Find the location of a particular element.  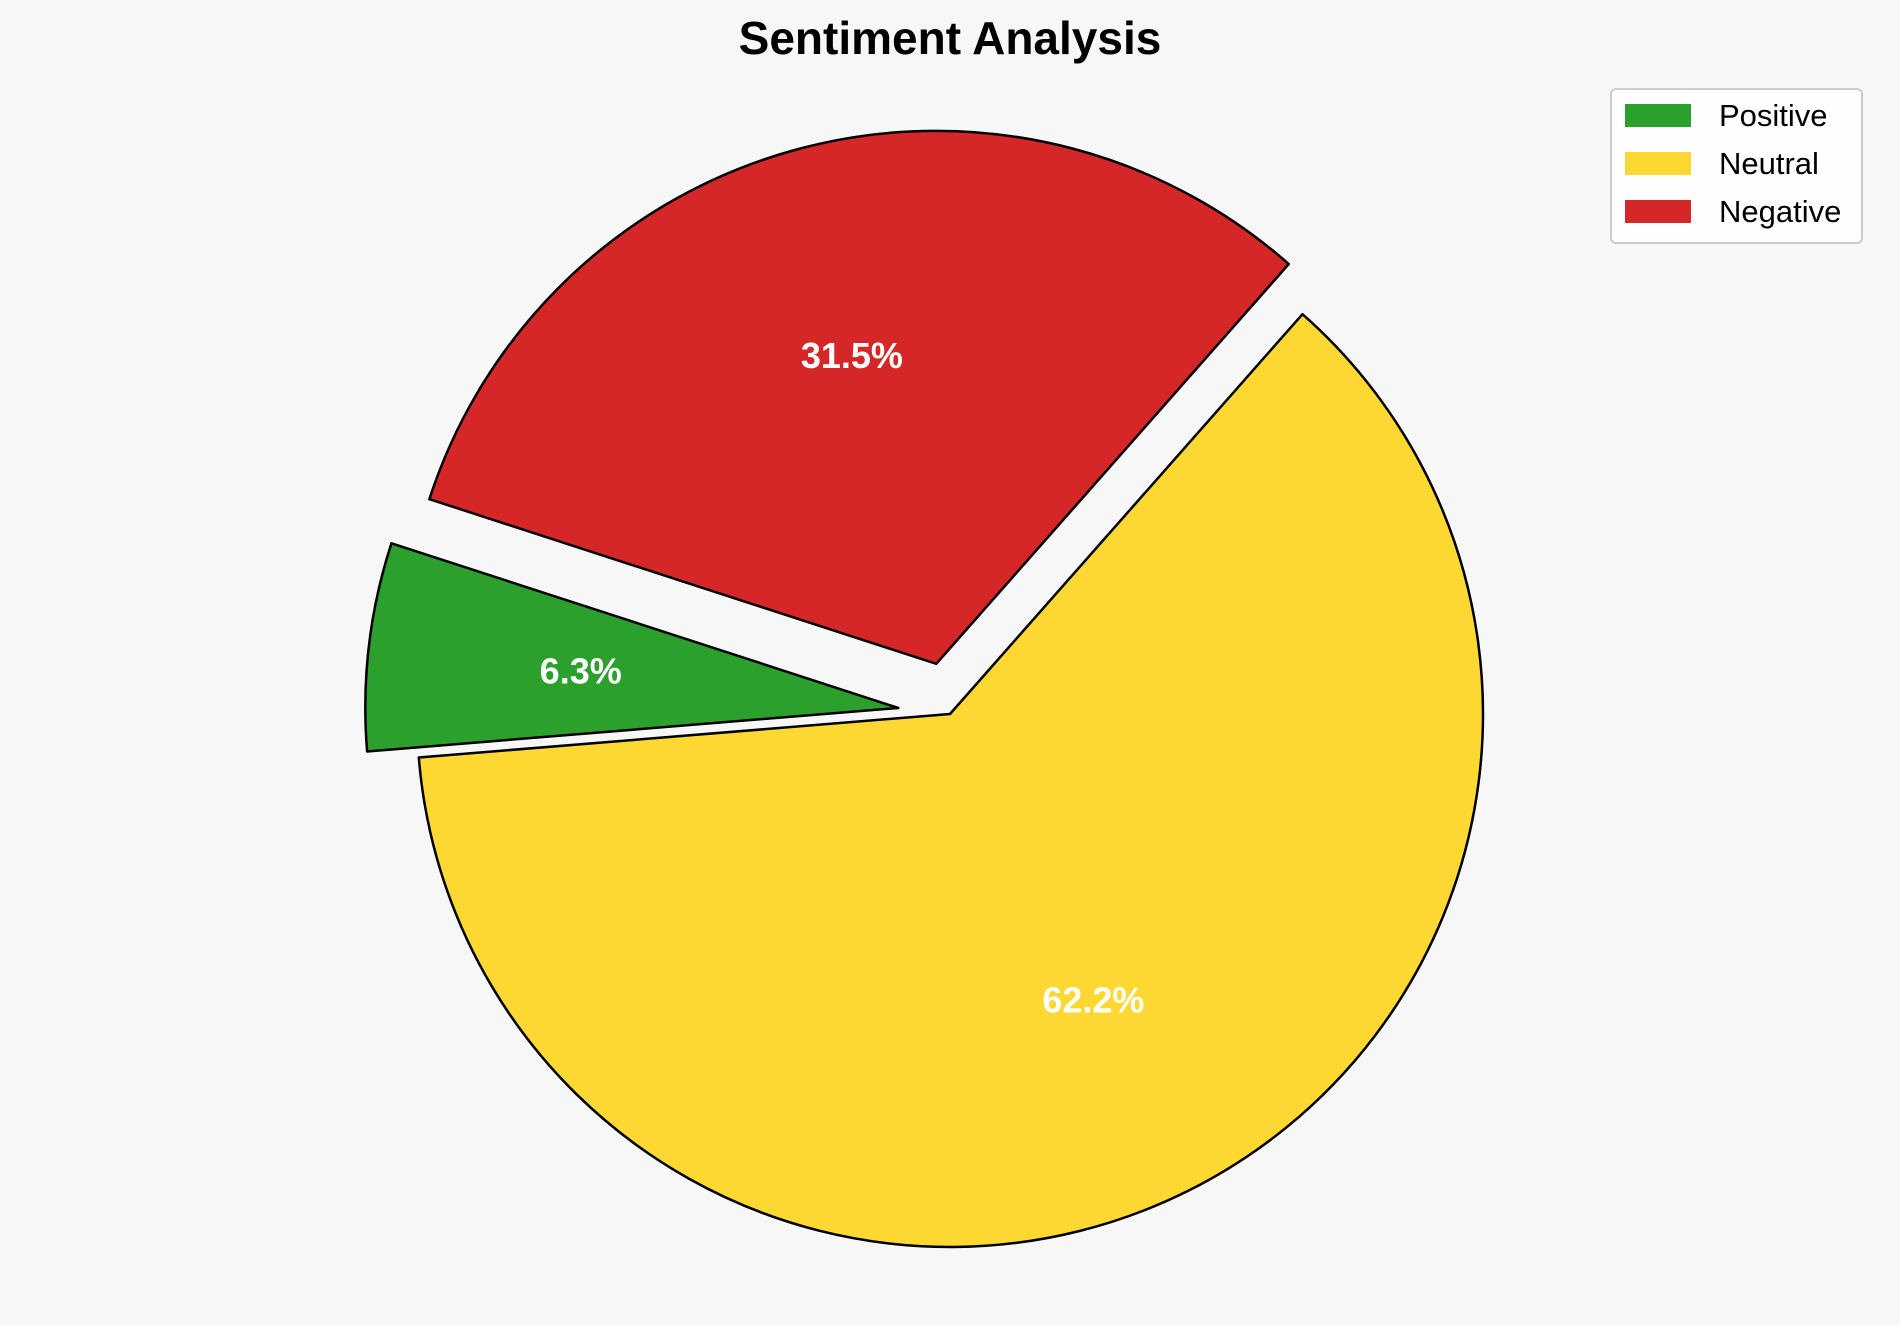

legend-item-negative: Negative is located at coordinates (1733, 211).